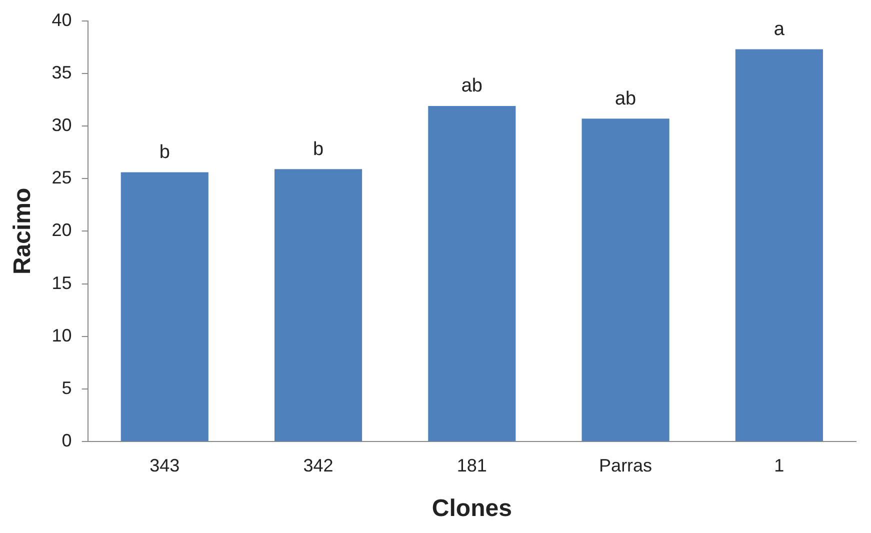 The height and width of the screenshot is (533, 871). What do you see at coordinates (22, 231) in the screenshot?
I see `y-axis-title: Racimo` at bounding box center [22, 231].